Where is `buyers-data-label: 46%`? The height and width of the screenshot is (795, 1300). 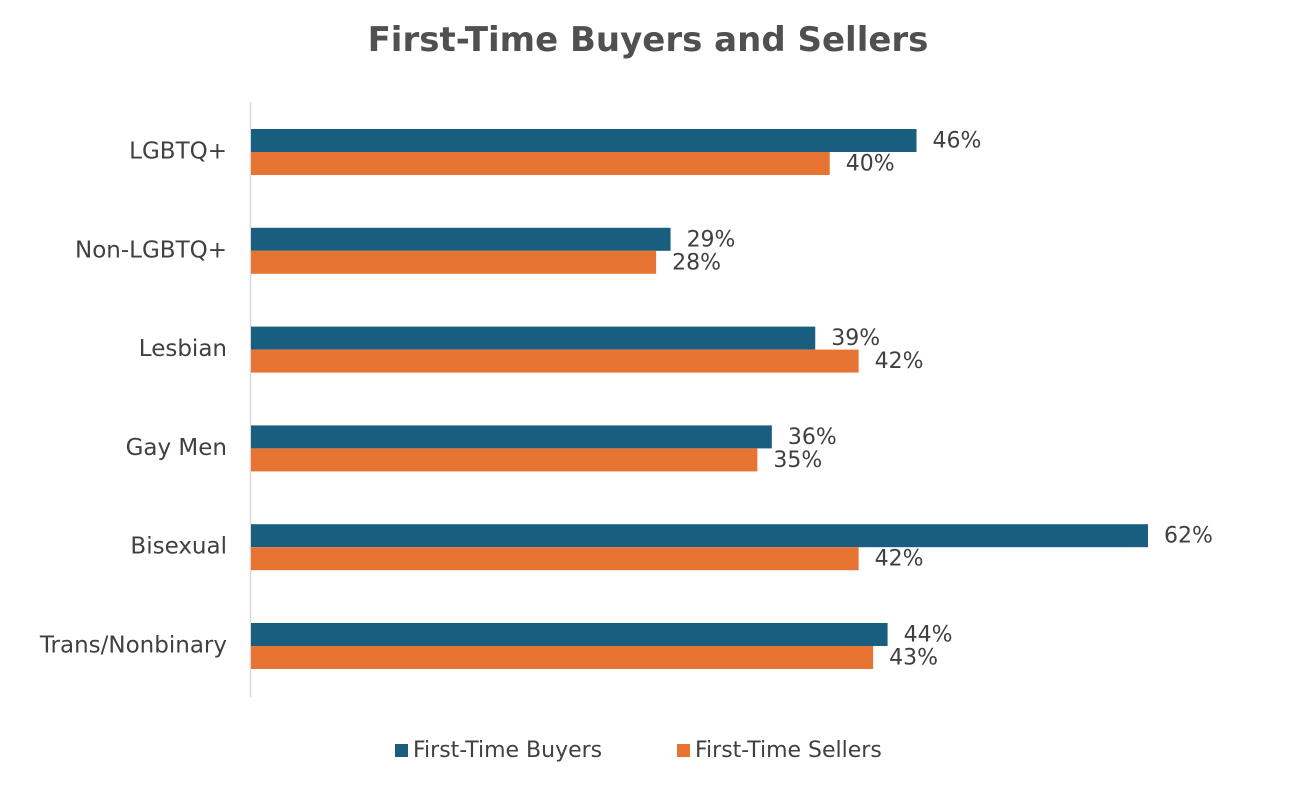
buyers-data-label: 46% is located at coordinates (957, 141).